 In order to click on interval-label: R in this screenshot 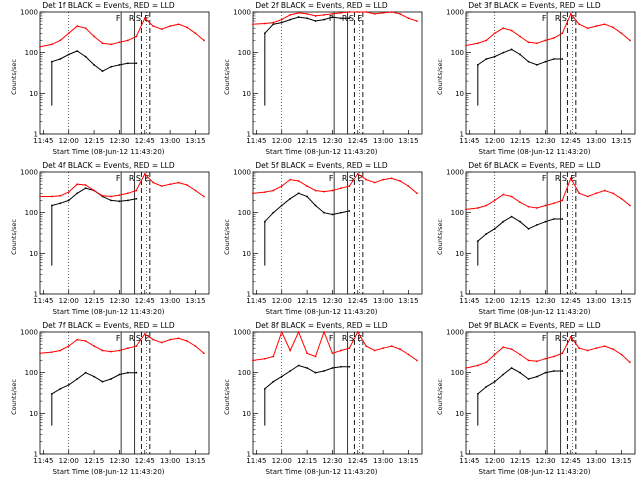, I will do `click(132, 338)`.